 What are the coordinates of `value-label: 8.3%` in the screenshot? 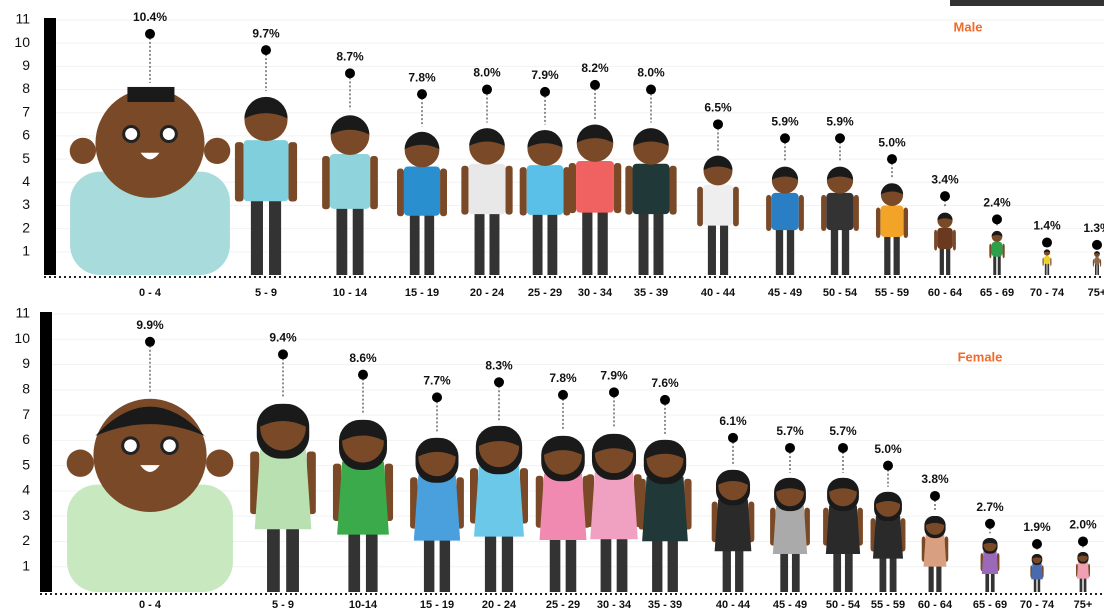 It's located at (499, 365).